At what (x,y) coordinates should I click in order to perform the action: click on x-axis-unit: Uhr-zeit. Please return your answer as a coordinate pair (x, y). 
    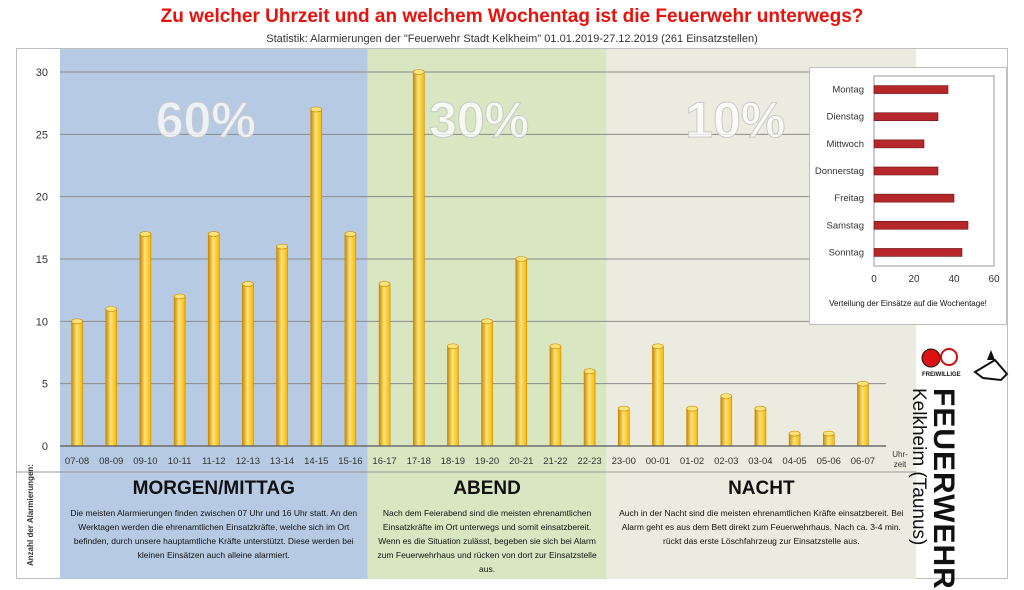
    Looking at the image, I should click on (900, 460).